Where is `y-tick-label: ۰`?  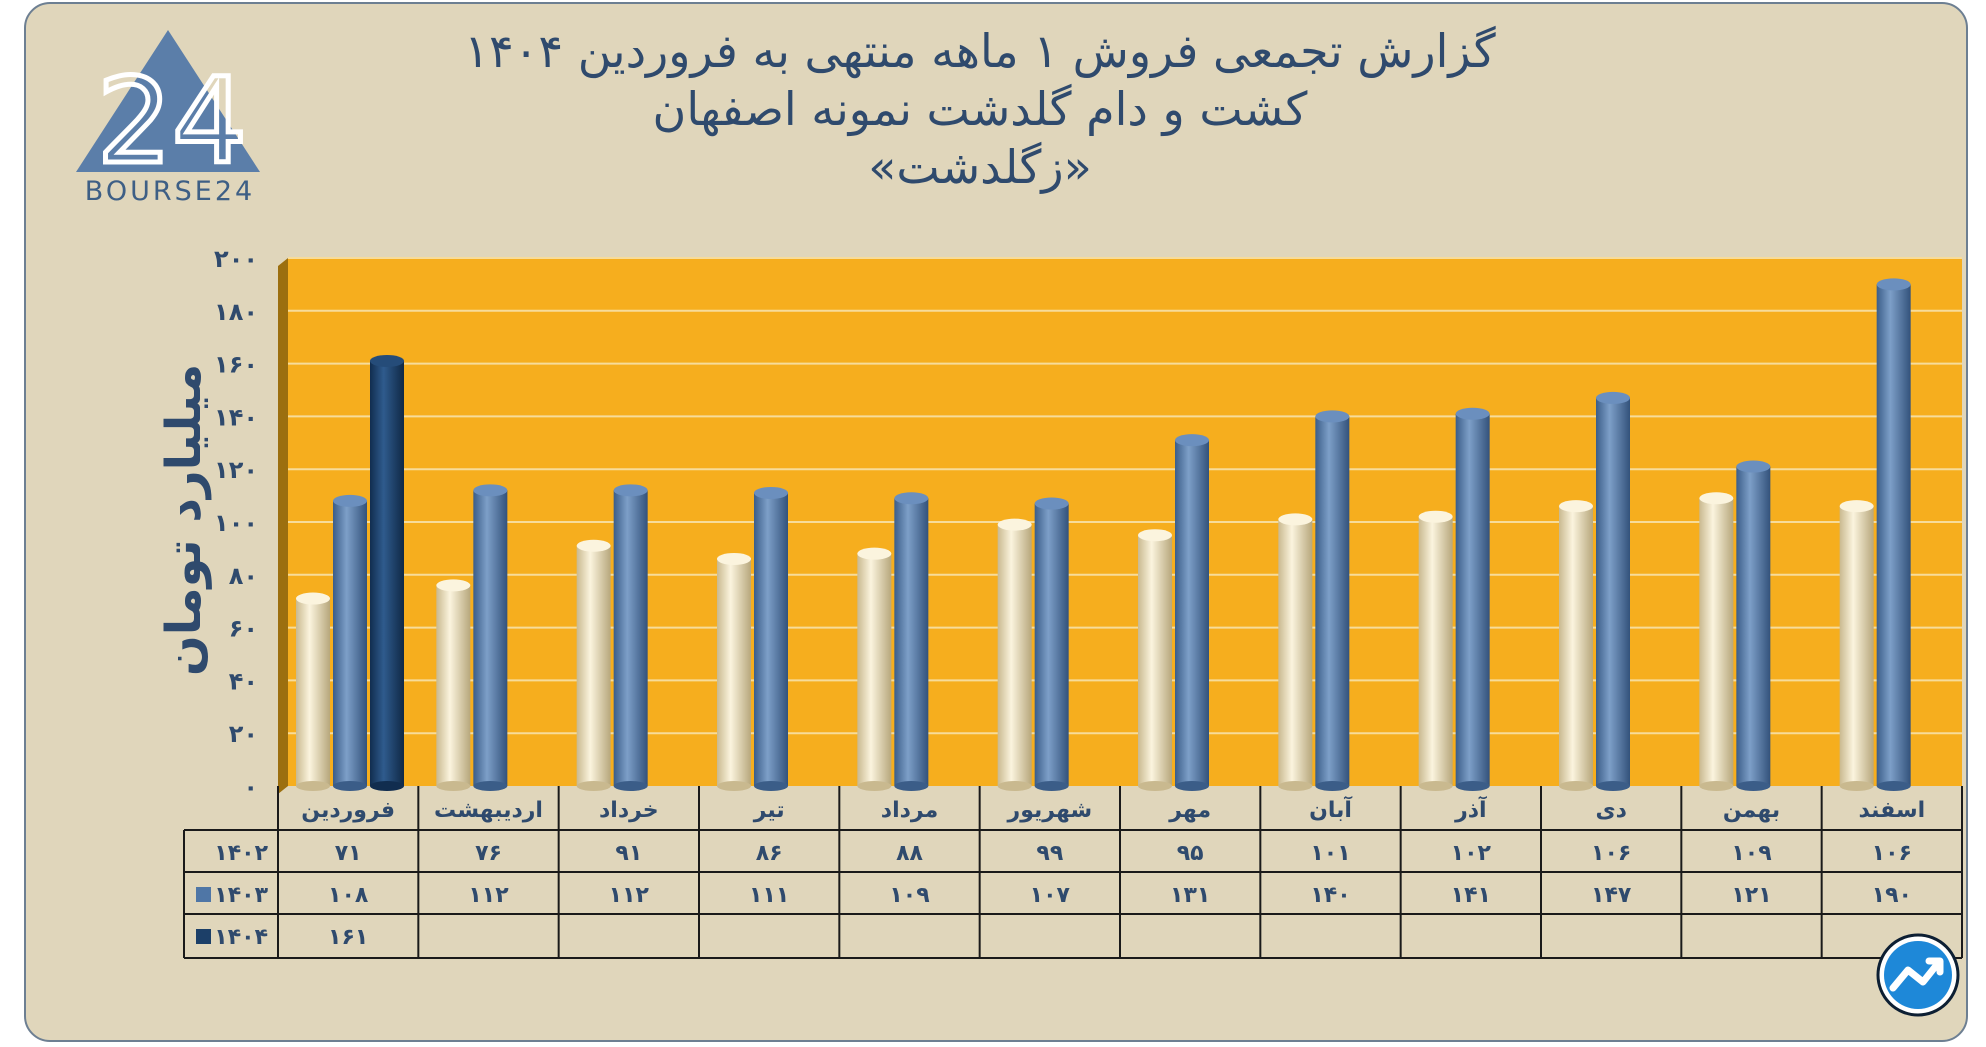 y-tick-label: ۰ is located at coordinates (250, 787).